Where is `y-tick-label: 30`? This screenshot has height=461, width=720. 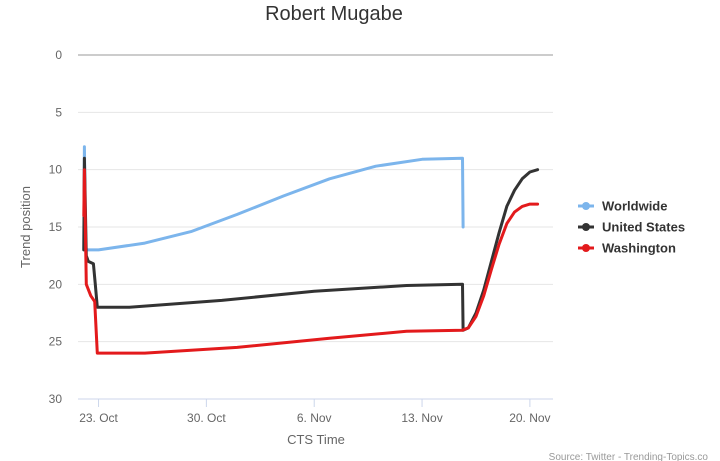 y-tick-label: 30 is located at coordinates (56, 399).